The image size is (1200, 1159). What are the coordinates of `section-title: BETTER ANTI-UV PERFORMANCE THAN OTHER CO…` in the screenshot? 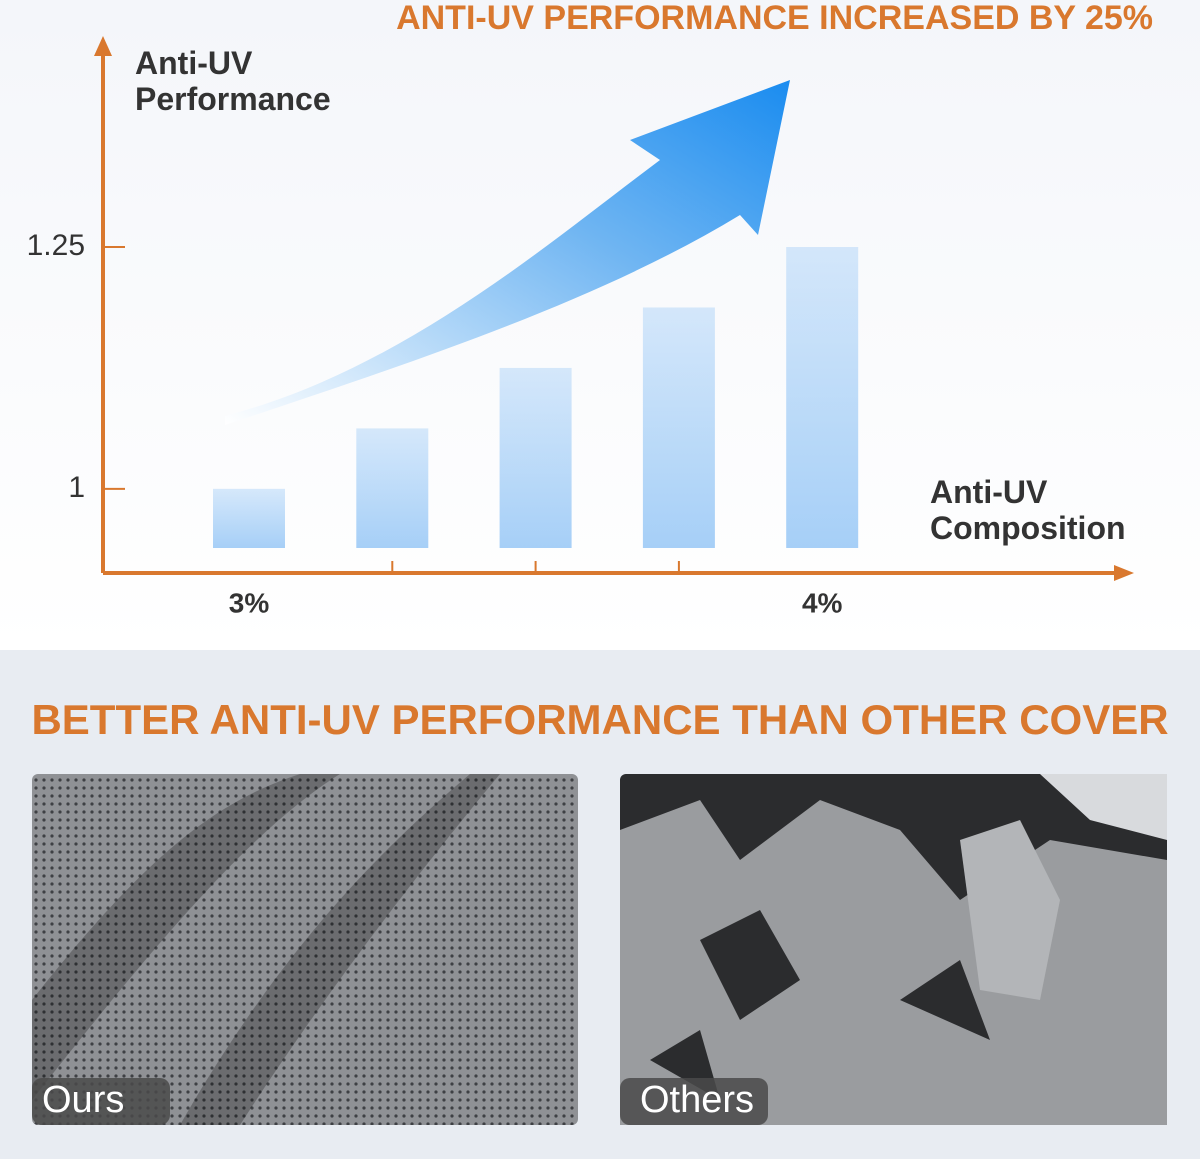 It's located at (599, 719).